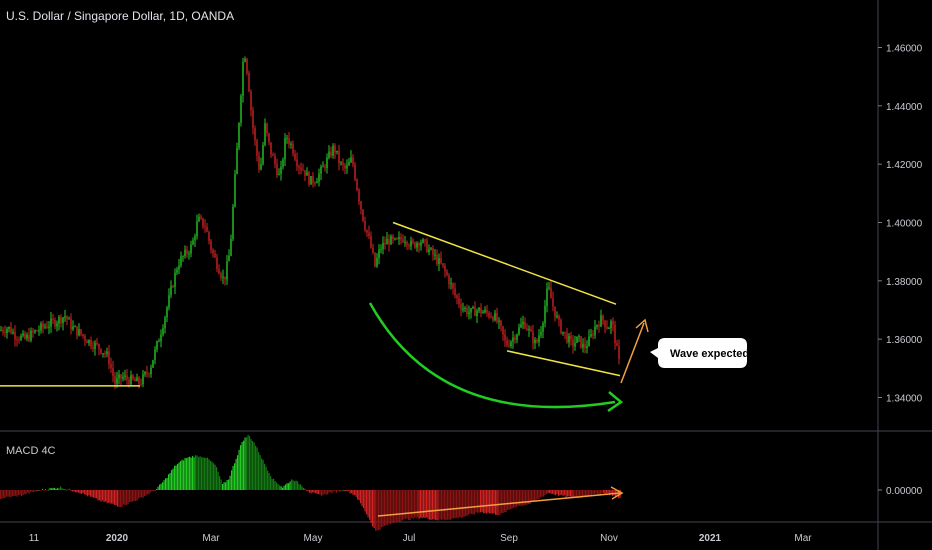 Image resolution: width=932 pixels, height=550 pixels. I want to click on y-tick-label: 1.40000, so click(904, 224).